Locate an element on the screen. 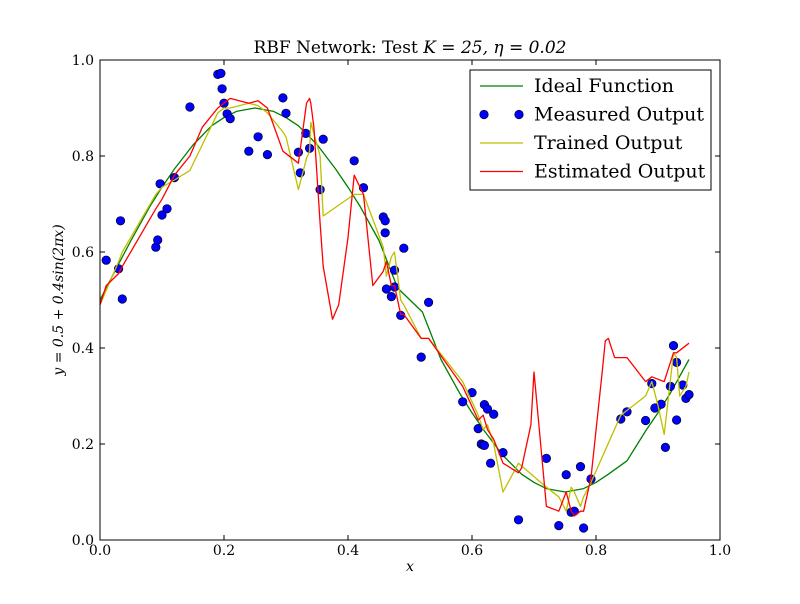 The image size is (800, 604). chart-title: RBF Network: Test K = 25, η = 0.02 is located at coordinates (410, 48).